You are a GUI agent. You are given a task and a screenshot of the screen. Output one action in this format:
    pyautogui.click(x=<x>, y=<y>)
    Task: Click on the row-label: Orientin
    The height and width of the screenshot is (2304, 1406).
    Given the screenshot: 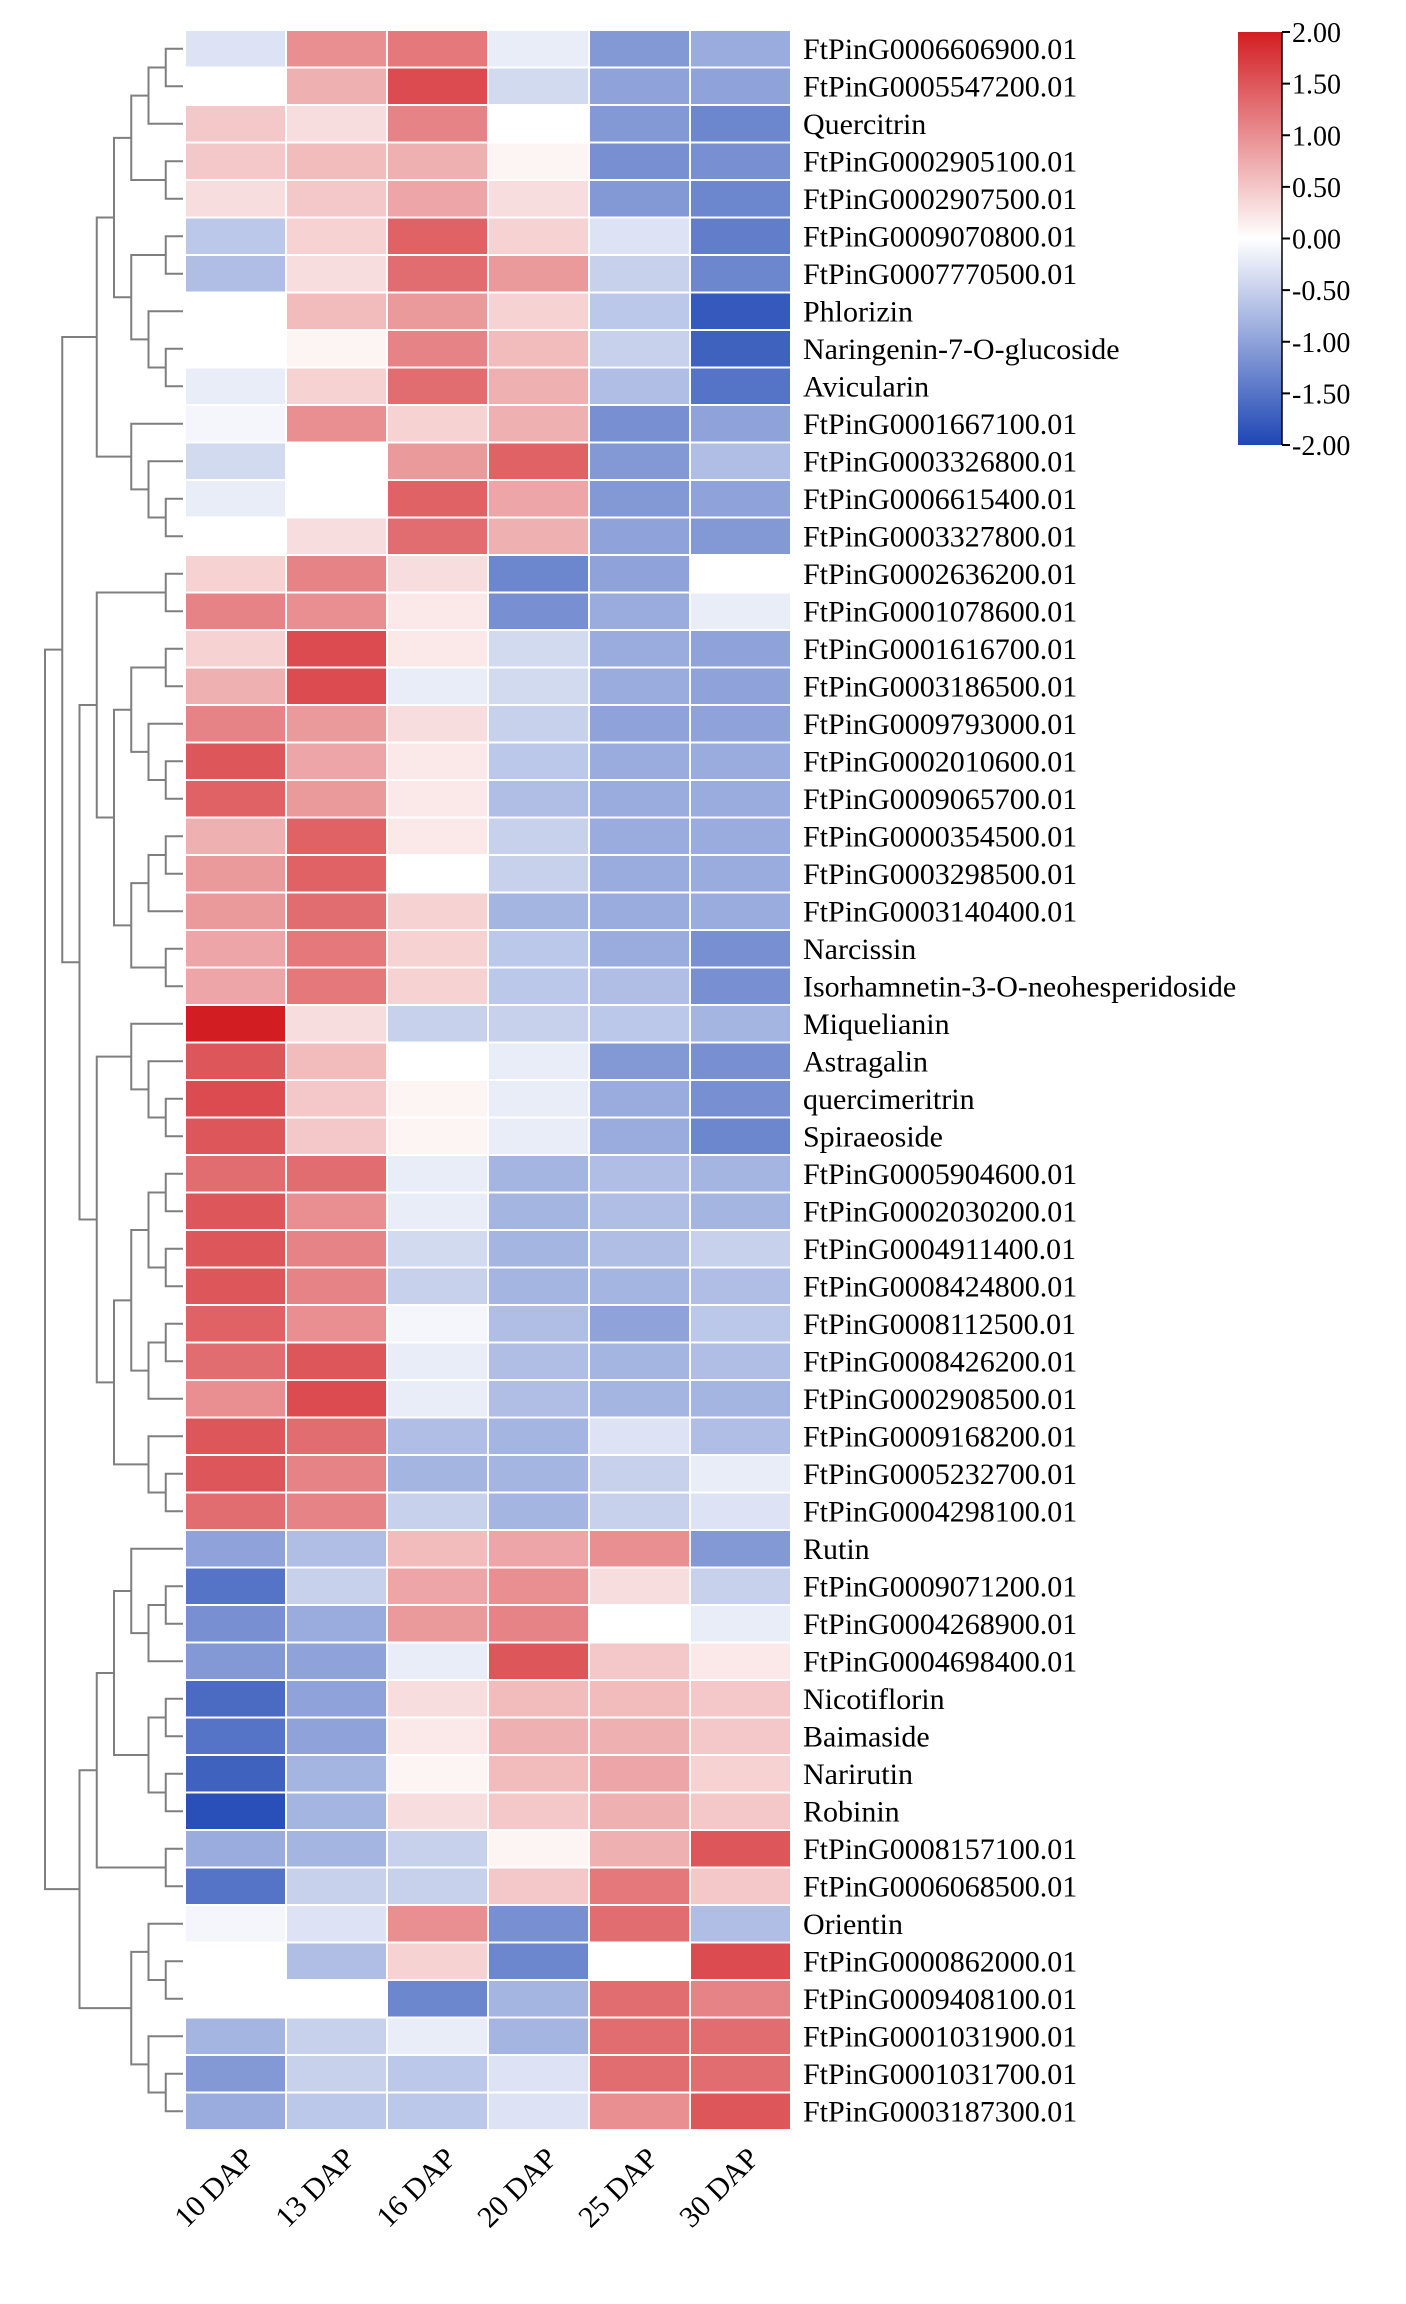 What is the action you would take?
    pyautogui.click(x=853, y=1924)
    